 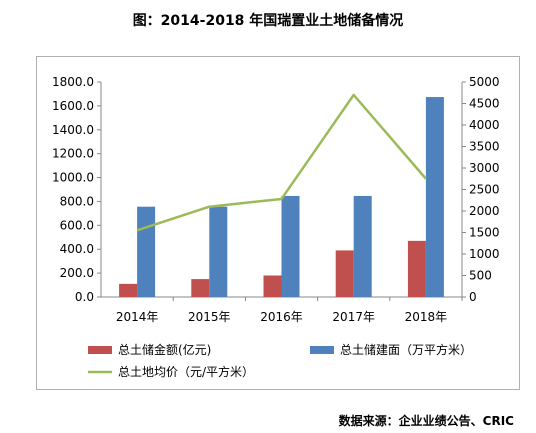 I want to click on x-tick-label: 2016年, so click(x=281, y=317).